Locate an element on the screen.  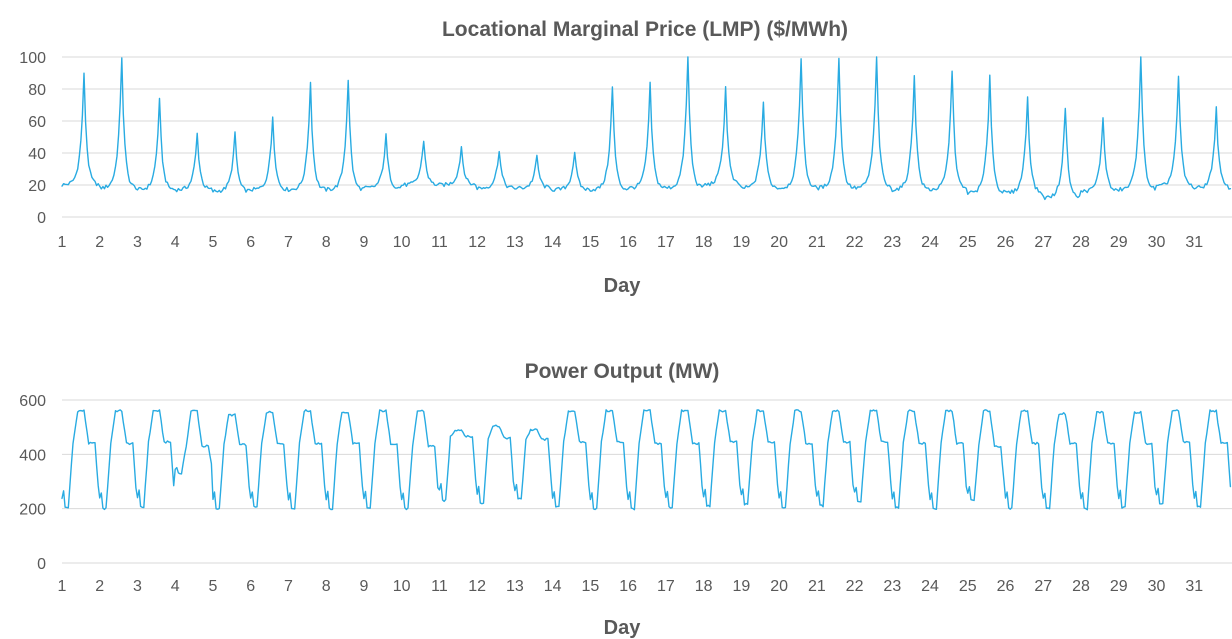
lmp-x-tick-label: 14 is located at coordinates (553, 242).